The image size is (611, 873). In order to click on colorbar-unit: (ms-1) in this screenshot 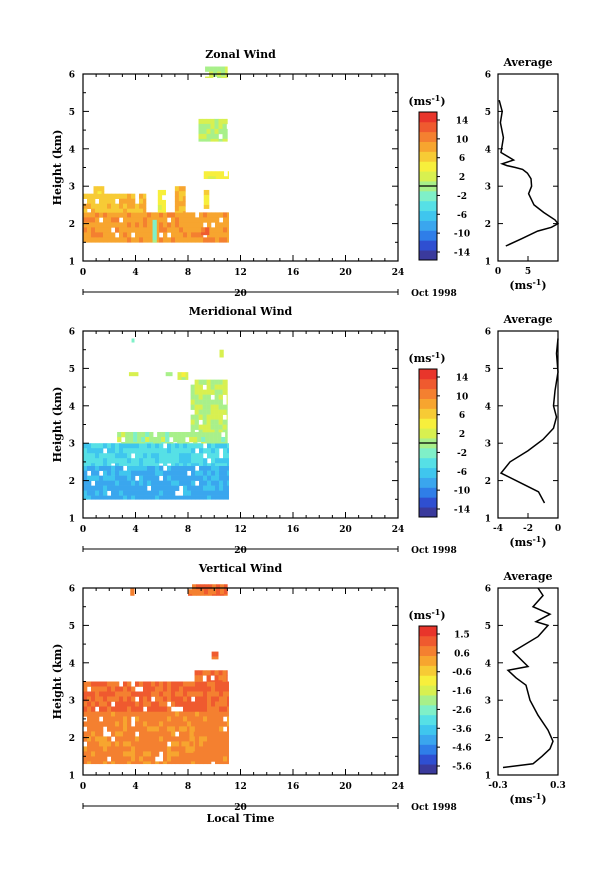, I will do `click(426, 614)`.